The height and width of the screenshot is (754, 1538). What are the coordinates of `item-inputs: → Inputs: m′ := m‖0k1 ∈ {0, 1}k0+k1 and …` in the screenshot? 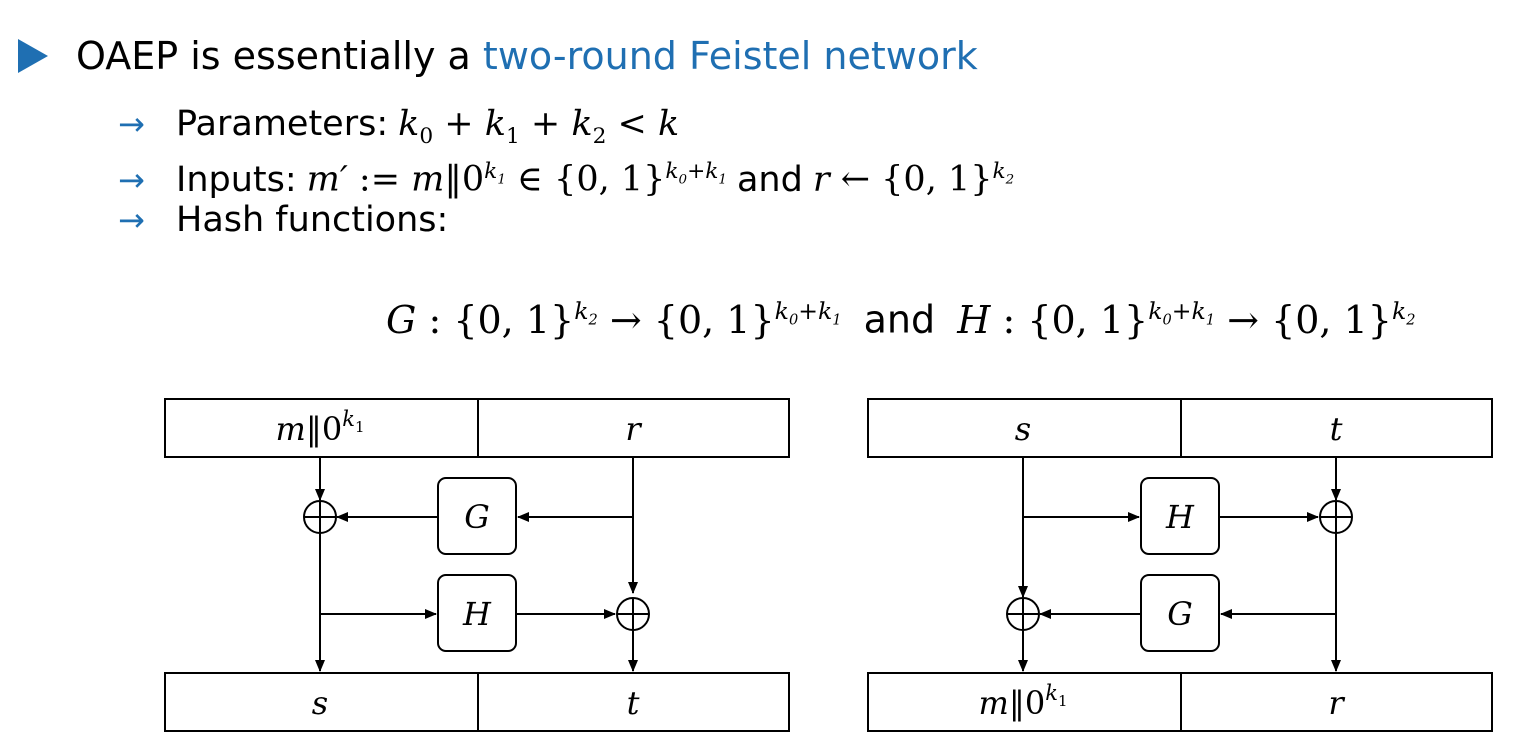 It's located at (566, 176).